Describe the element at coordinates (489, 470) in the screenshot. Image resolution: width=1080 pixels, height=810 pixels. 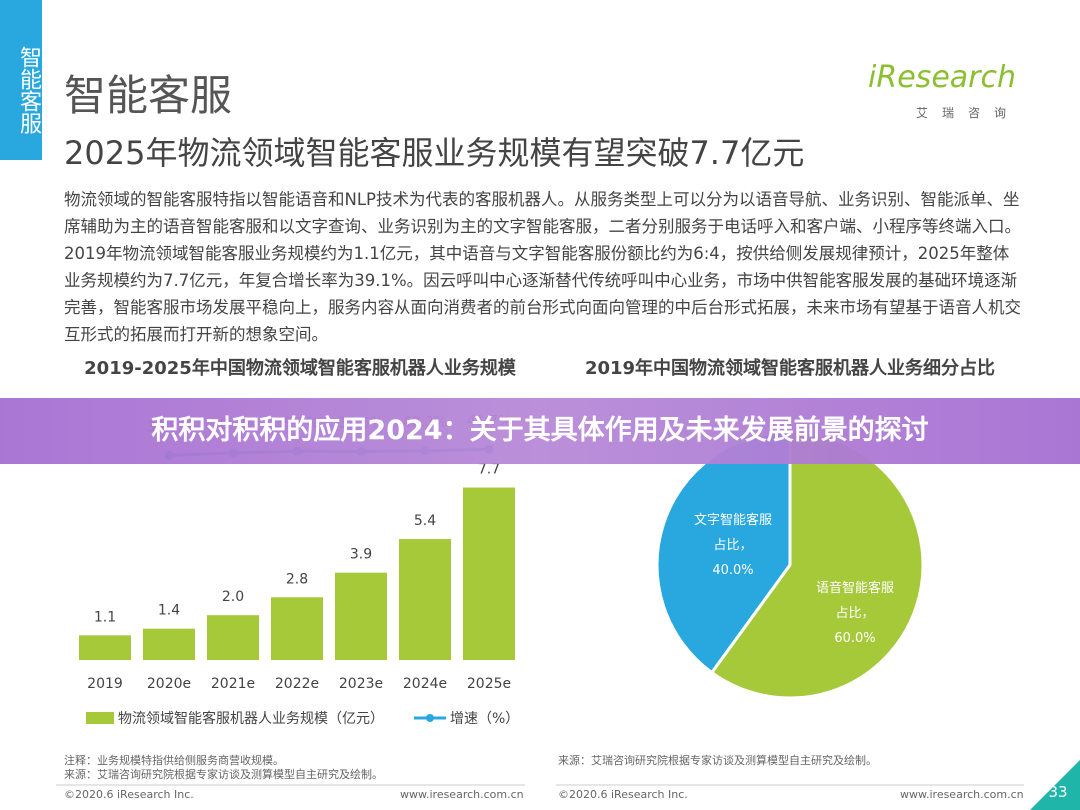
I see `bar-value-label: 7.7` at that location.